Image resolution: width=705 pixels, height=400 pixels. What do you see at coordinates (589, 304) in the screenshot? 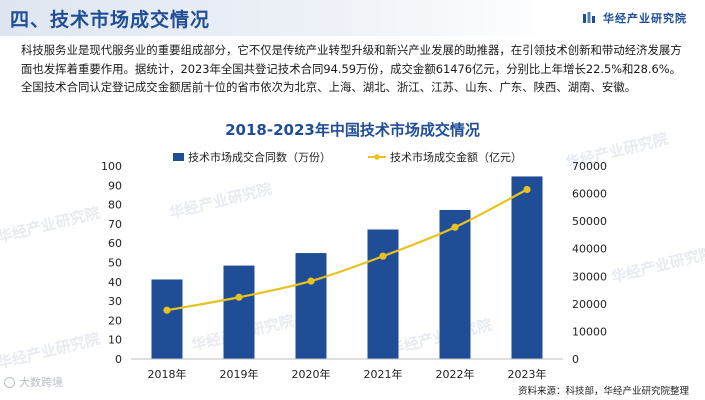
I see `y-right-tick-label: 20000` at bounding box center [589, 304].